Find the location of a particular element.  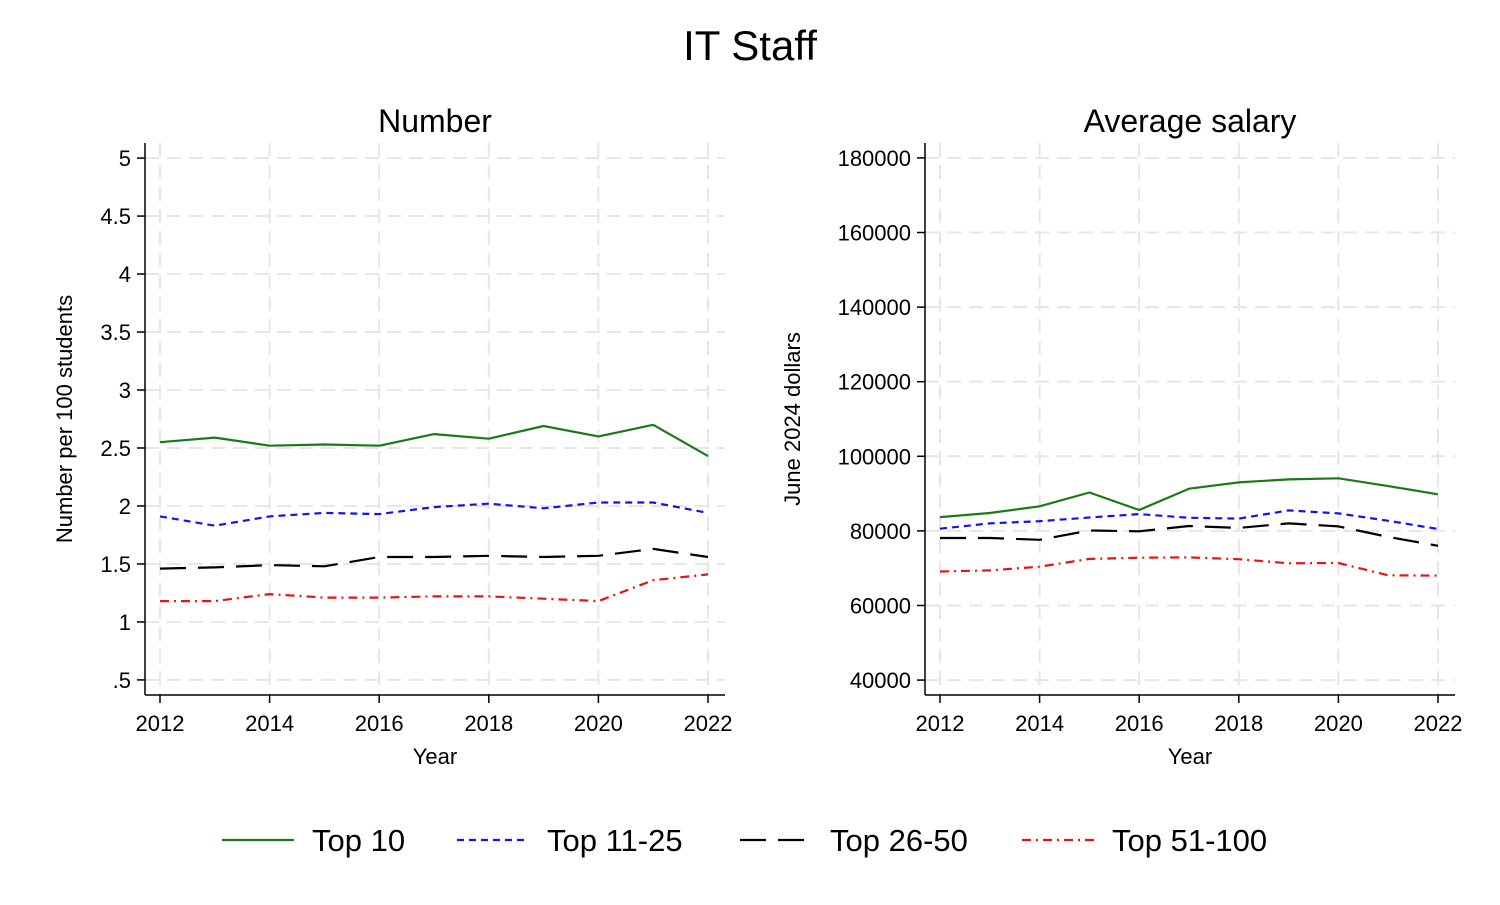

y-tick-label: 2.5 is located at coordinates (115, 448).